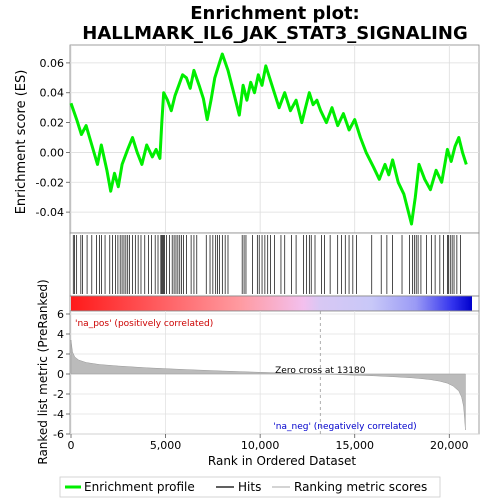  What do you see at coordinates (60, 314) in the screenshot?
I see `metric-tick-label: 6` at bounding box center [60, 314].